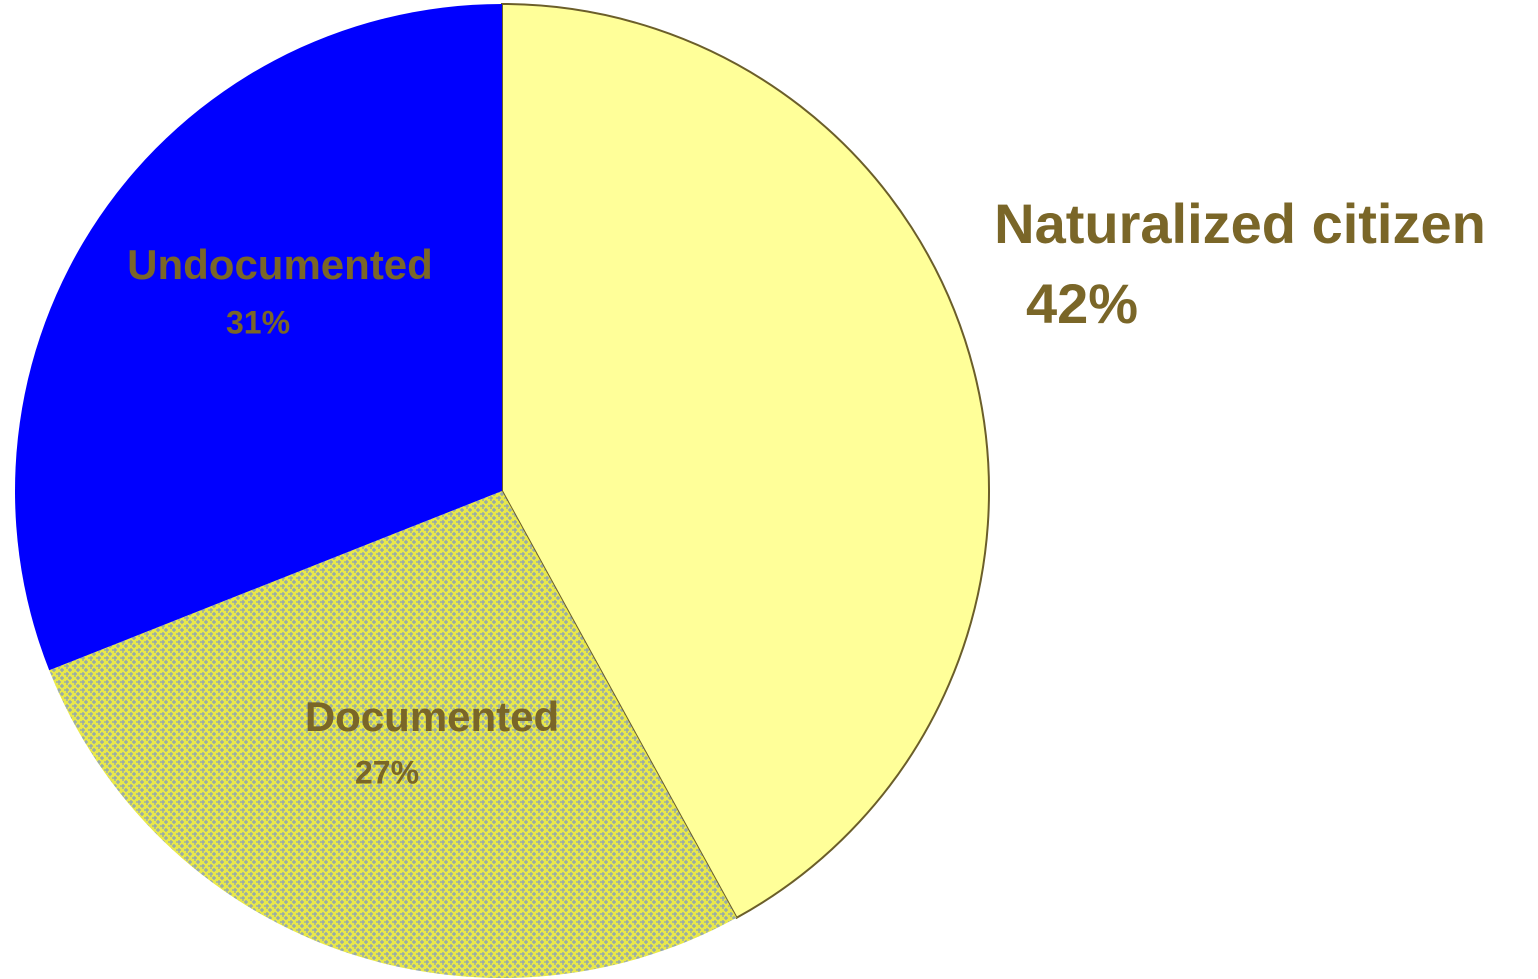 The width and height of the screenshot is (1538, 979). What do you see at coordinates (280, 264) in the screenshot?
I see `slice-label: Undocumented` at bounding box center [280, 264].